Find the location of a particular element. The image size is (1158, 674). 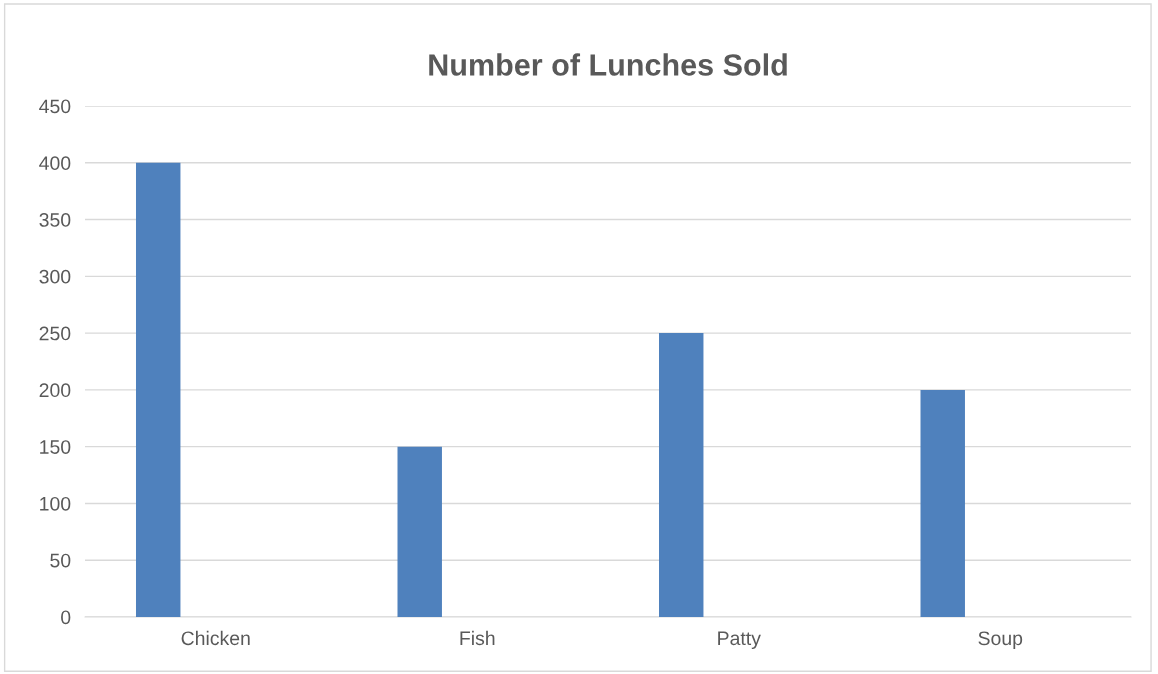

x-tick-label: Fish is located at coordinates (477, 638).